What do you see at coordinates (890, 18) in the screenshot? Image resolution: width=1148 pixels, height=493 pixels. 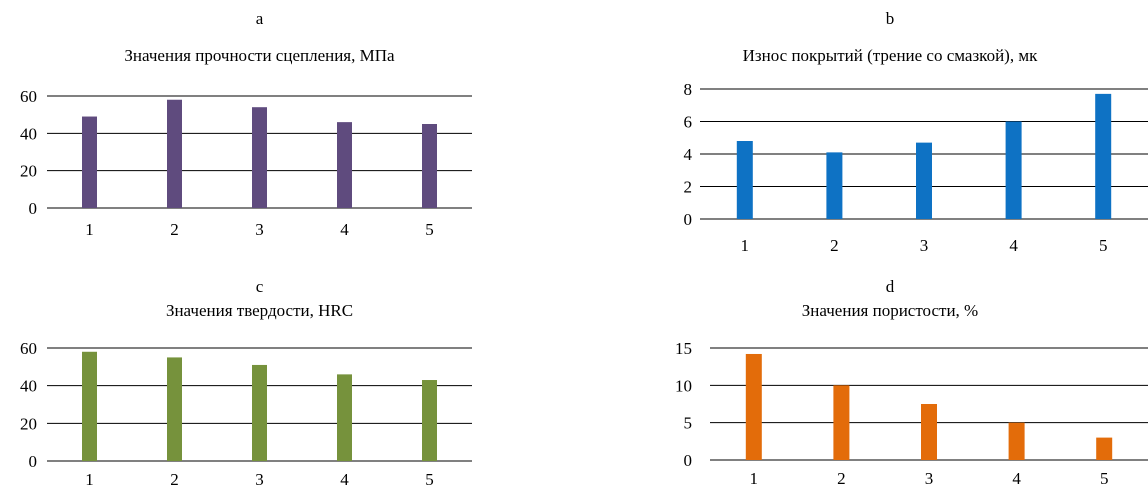 I see `panel-letter: b` at bounding box center [890, 18].